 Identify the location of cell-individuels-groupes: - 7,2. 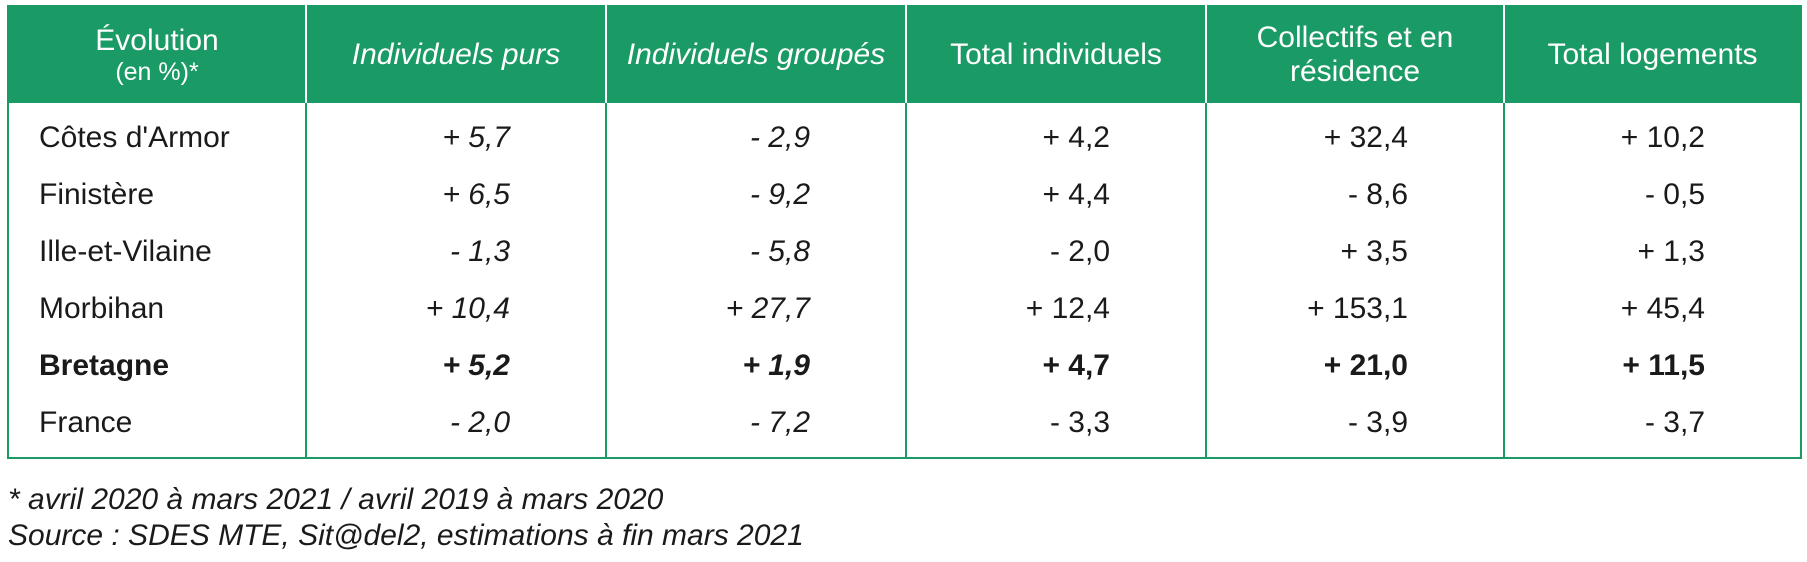
(755, 426).